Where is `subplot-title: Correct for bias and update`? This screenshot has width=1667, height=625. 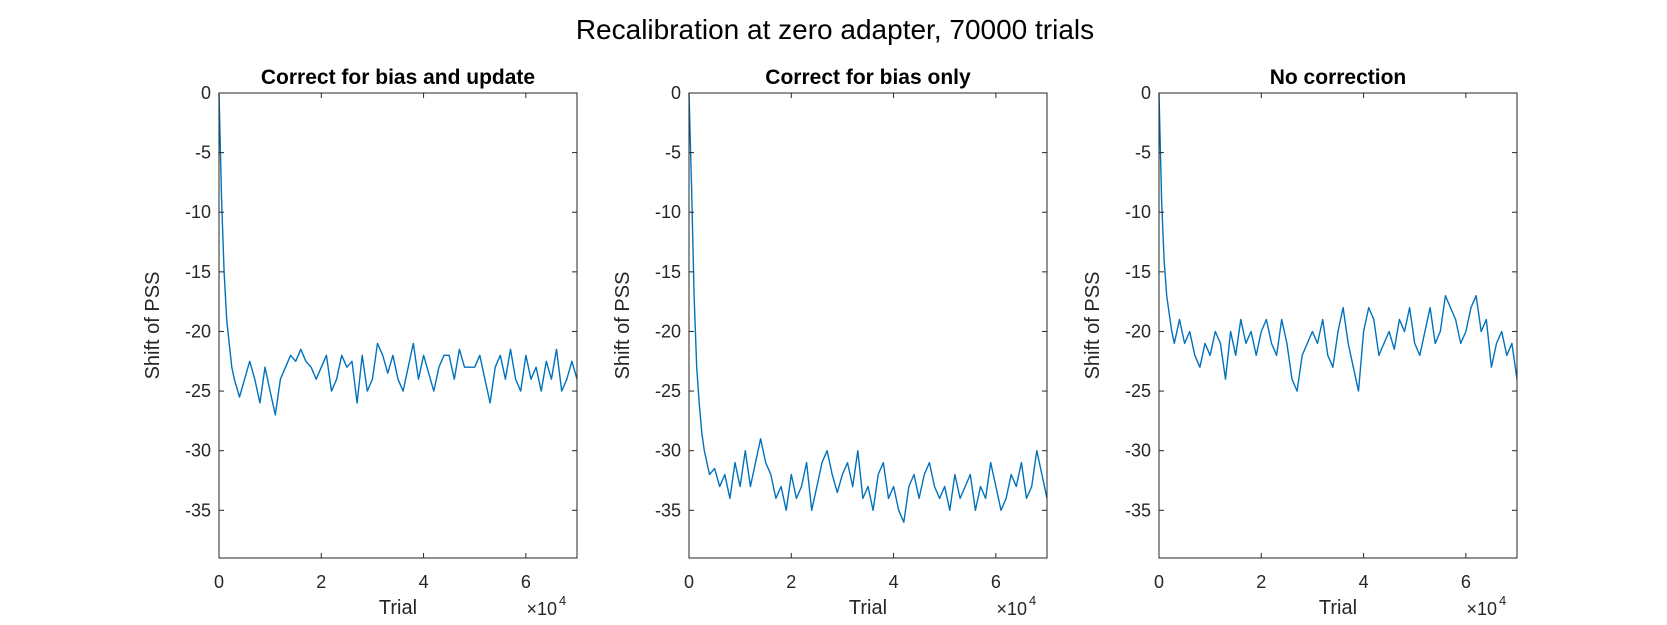 subplot-title: Correct for bias and update is located at coordinates (398, 77).